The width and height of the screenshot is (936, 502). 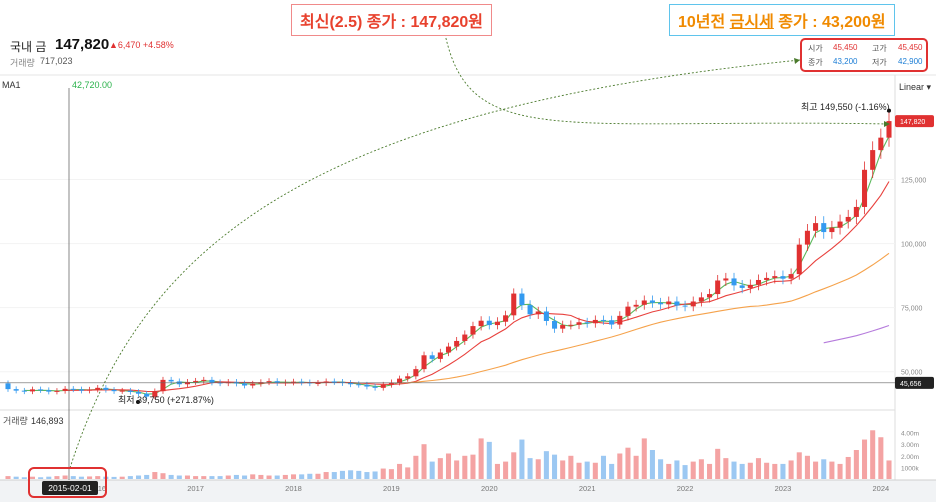 I want to click on scale-type-label: Linear, so click(x=912, y=87).